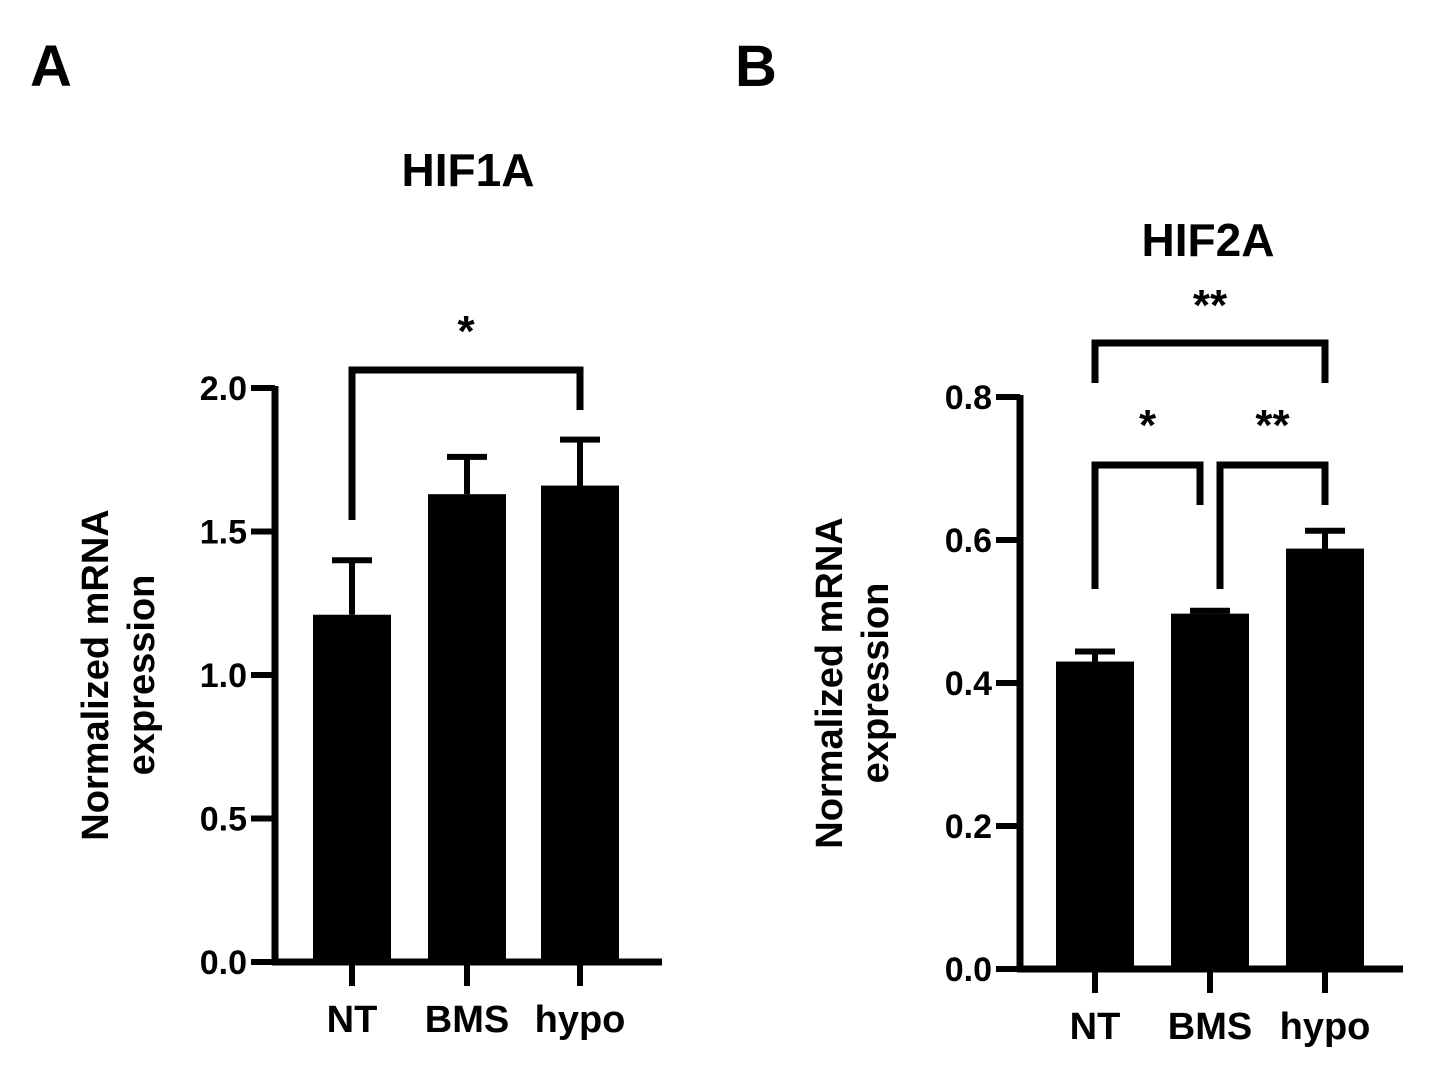  What do you see at coordinates (1208, 240) in the screenshot?
I see `chart-b-title: HIF2A` at bounding box center [1208, 240].